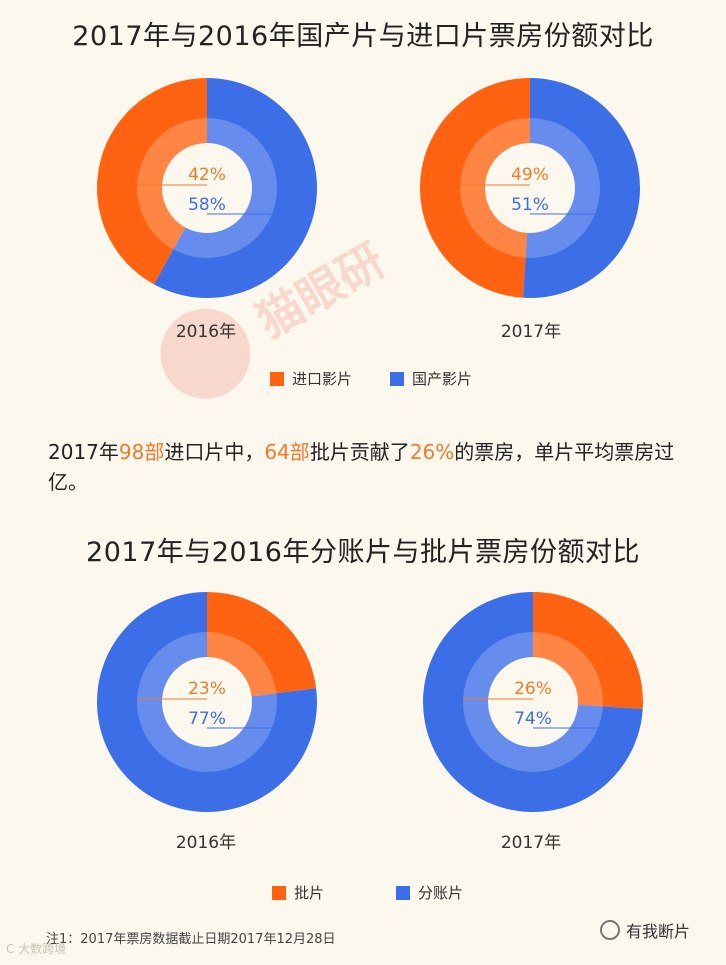 This screenshot has width=726, height=965. What do you see at coordinates (36, 949) in the screenshot?
I see `corner-watermark: C 大数跨境` at bounding box center [36, 949].